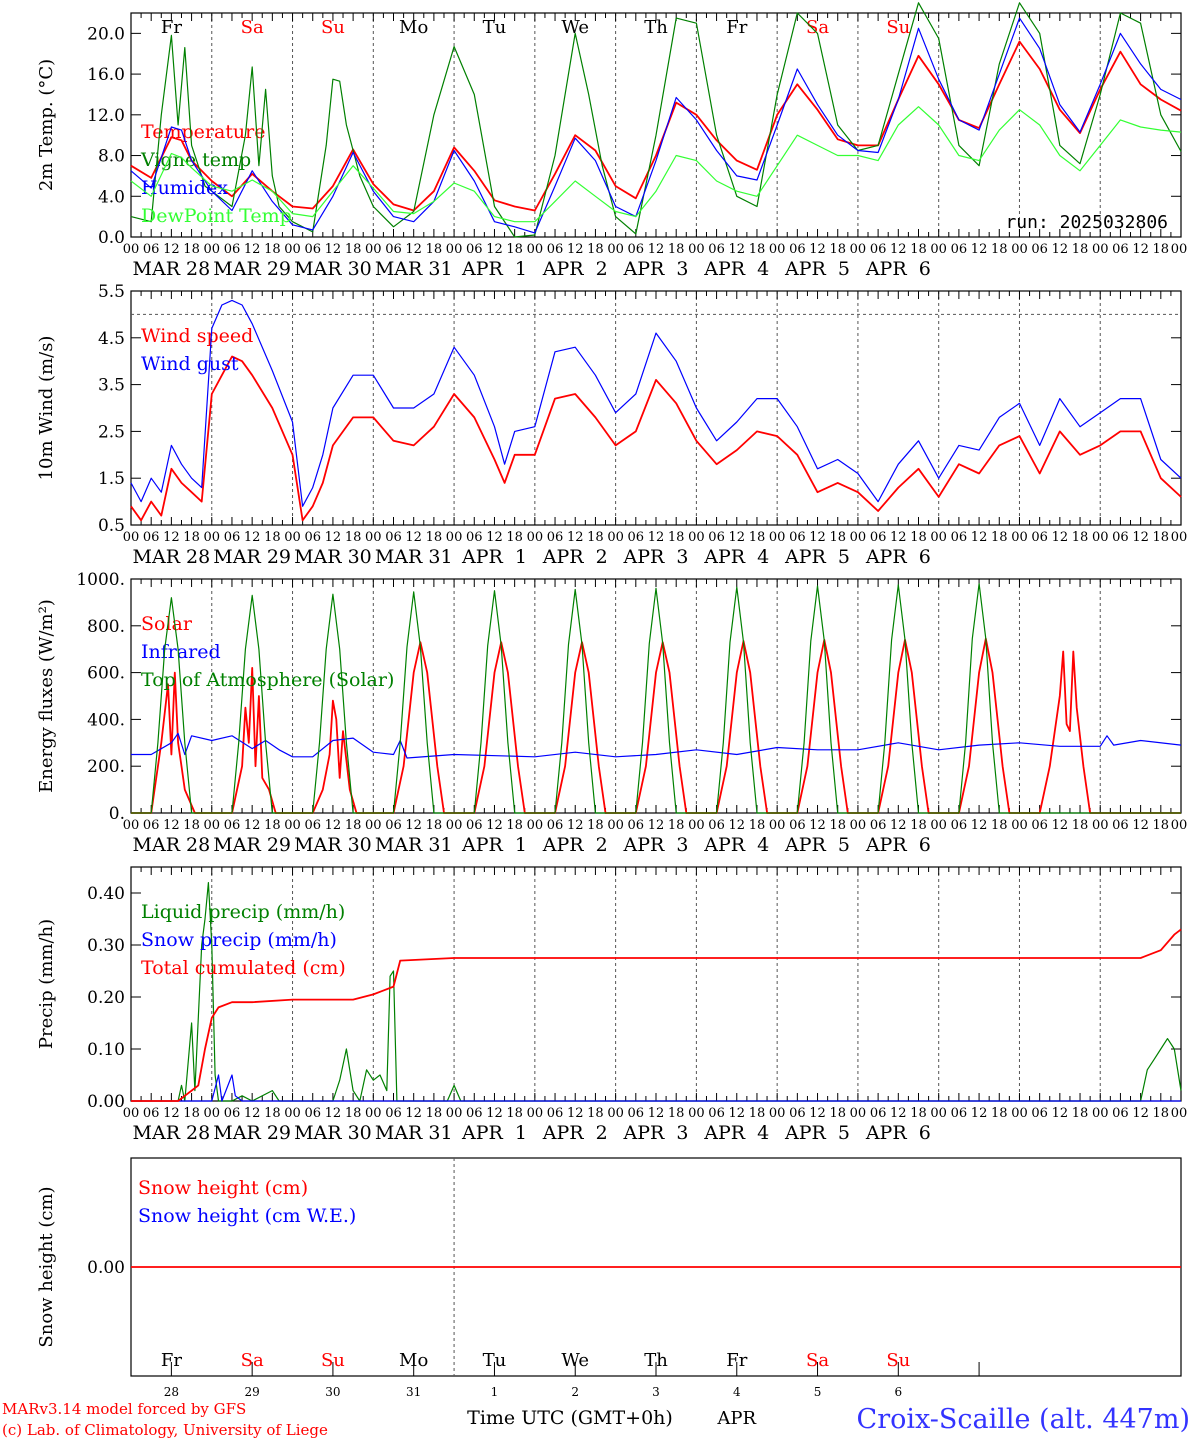 The height and width of the screenshot is (1440, 1194). Describe the element at coordinates (106, 894) in the screenshot. I see `y-tick-label: 0.40` at that location.